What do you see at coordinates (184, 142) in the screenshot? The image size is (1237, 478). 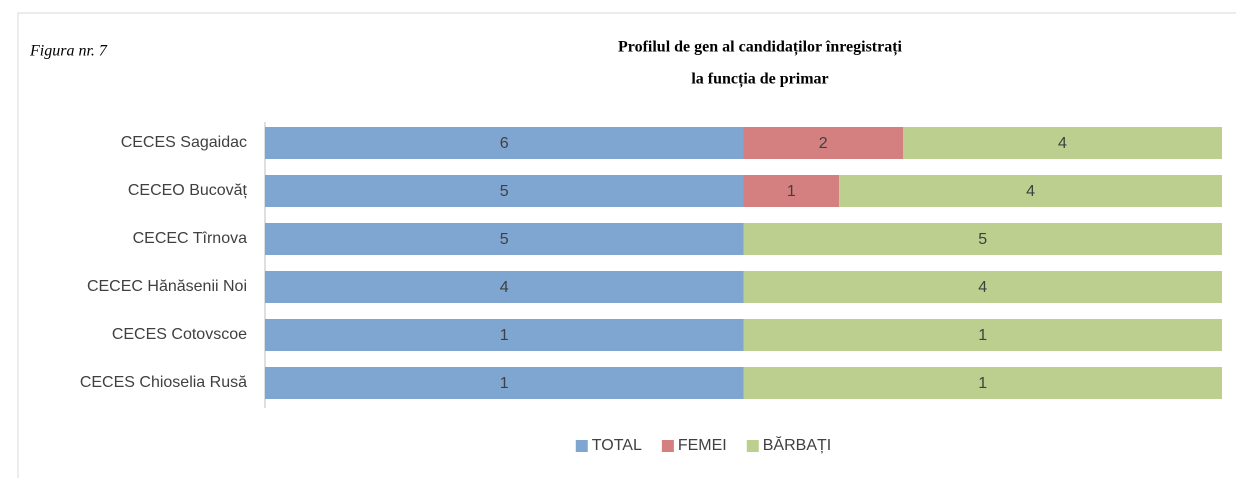 I see `y-tick-label: CECES Sagaidac` at bounding box center [184, 142].